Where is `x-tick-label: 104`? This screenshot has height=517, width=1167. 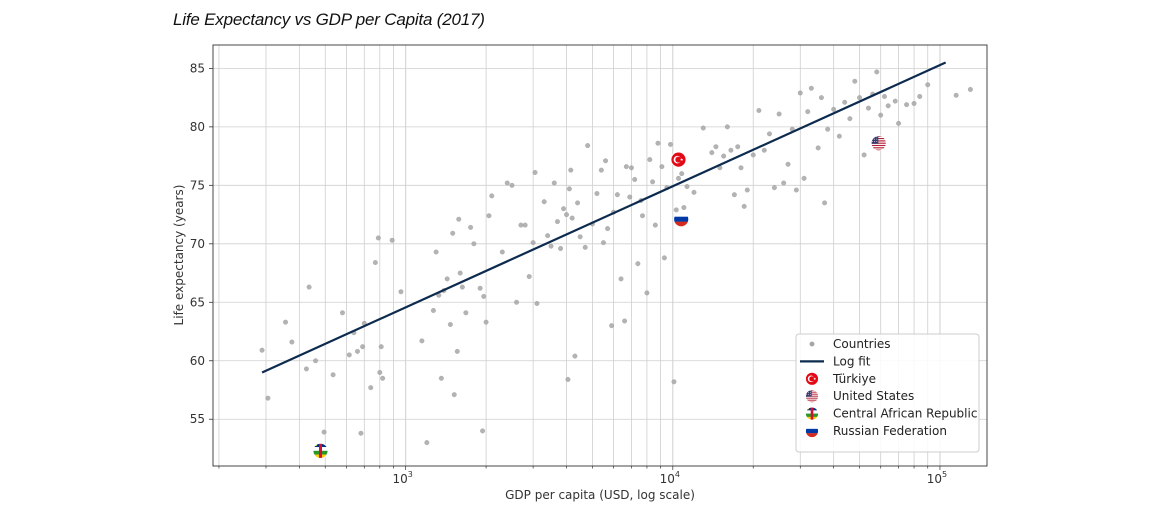 x-tick-label: 104 is located at coordinates (670, 478).